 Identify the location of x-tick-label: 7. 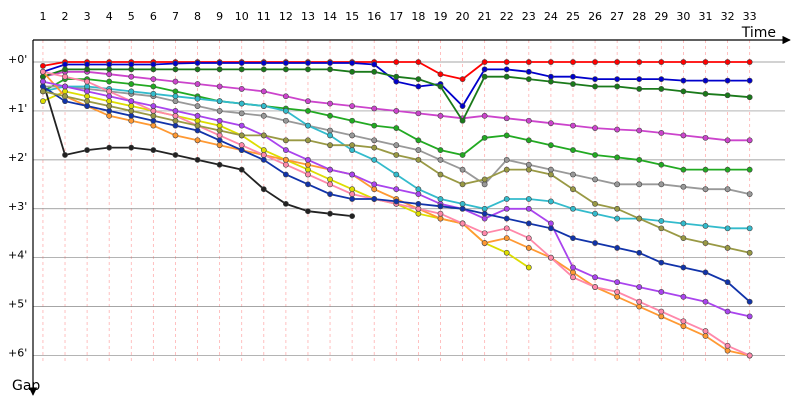
(175, 16).